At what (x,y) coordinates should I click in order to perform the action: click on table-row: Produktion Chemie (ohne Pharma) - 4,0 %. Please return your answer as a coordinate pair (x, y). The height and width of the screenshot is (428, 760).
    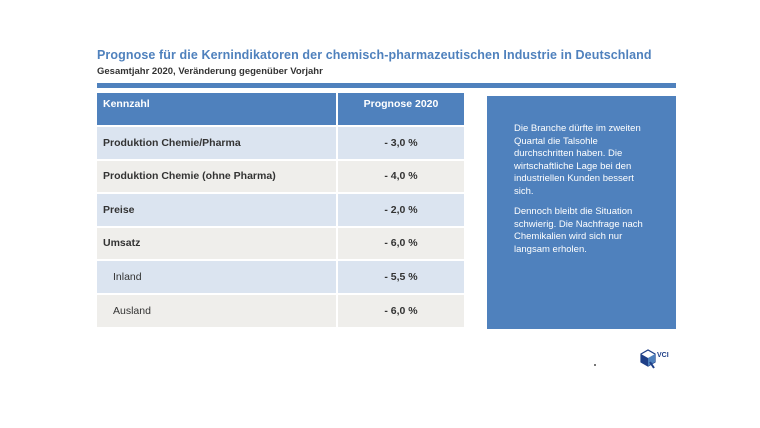
    Looking at the image, I should click on (280, 175).